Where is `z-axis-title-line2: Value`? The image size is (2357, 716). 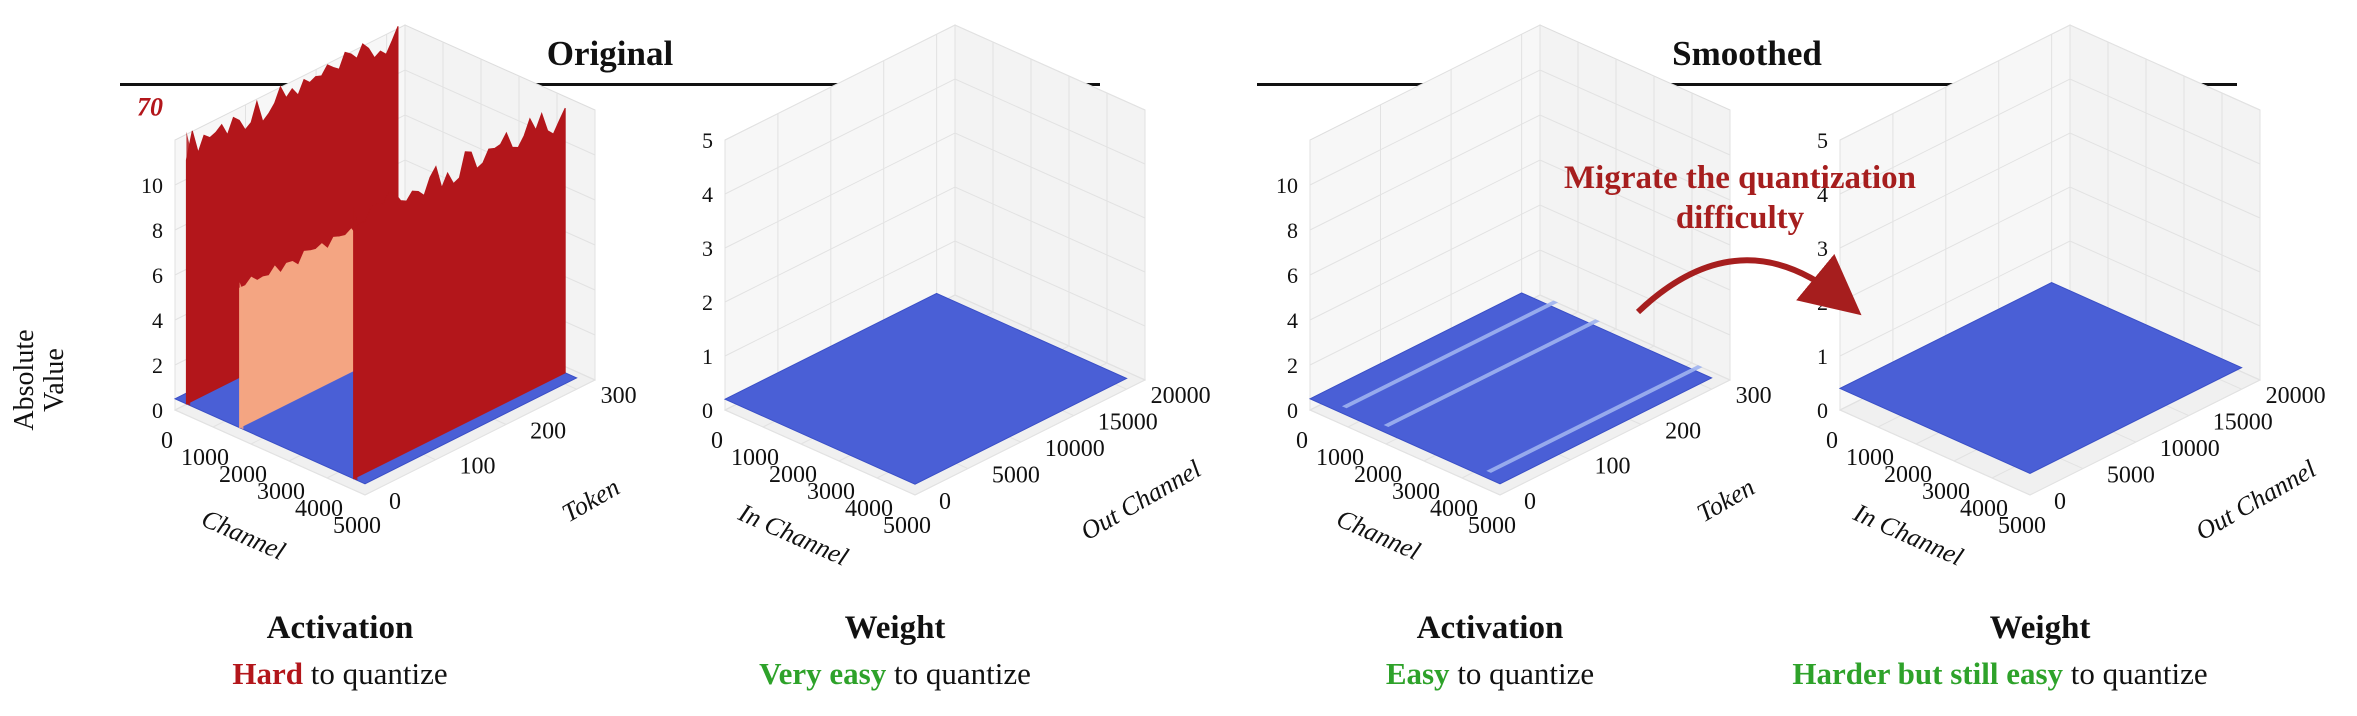 z-axis-title-line2: Value is located at coordinates (54, 380).